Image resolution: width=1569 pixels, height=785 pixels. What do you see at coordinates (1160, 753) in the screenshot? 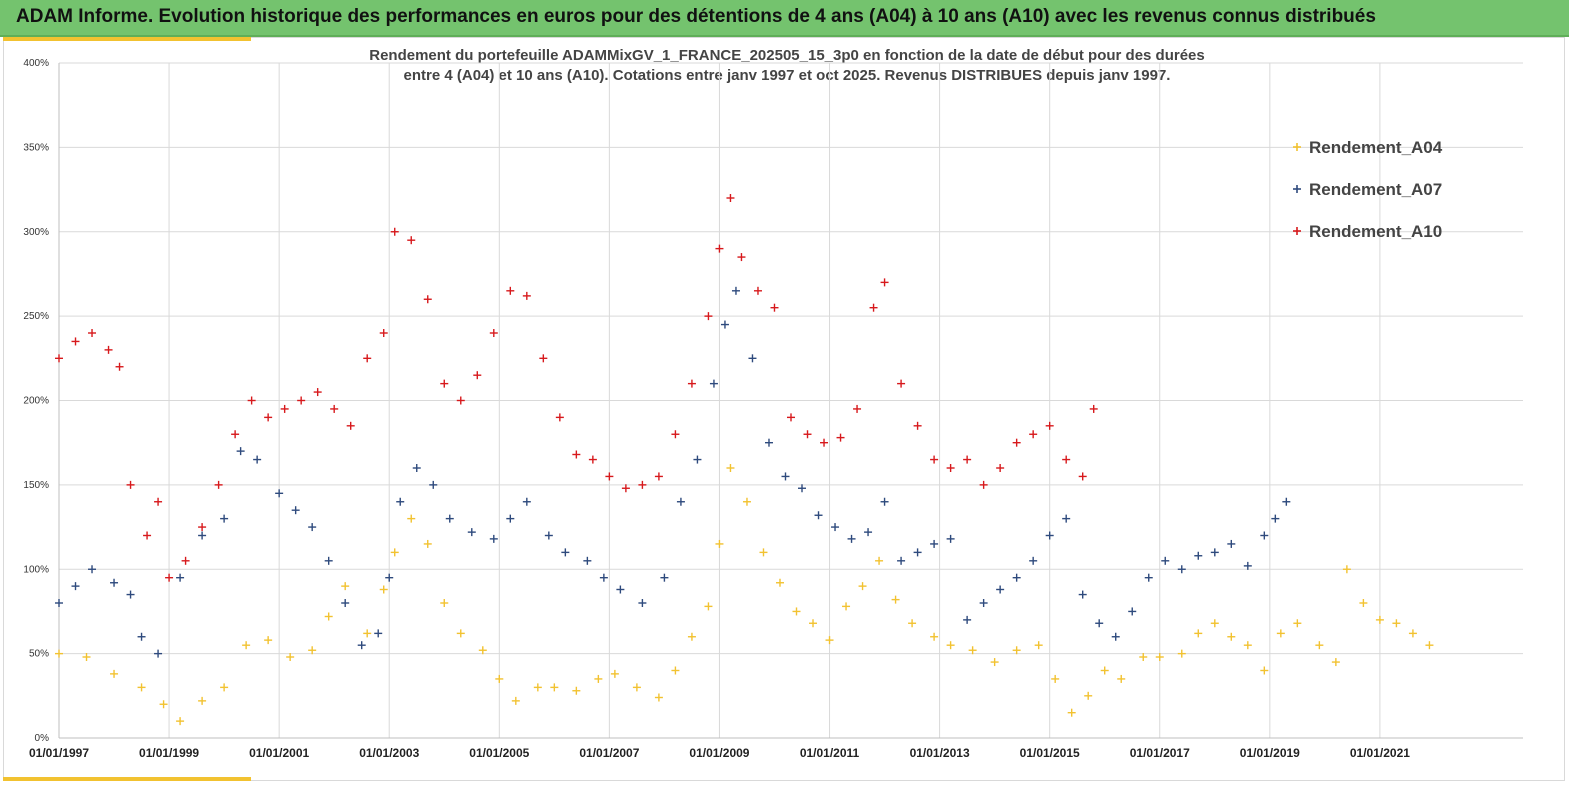
I see `x-tick-label: 01/01/2017` at bounding box center [1160, 753].